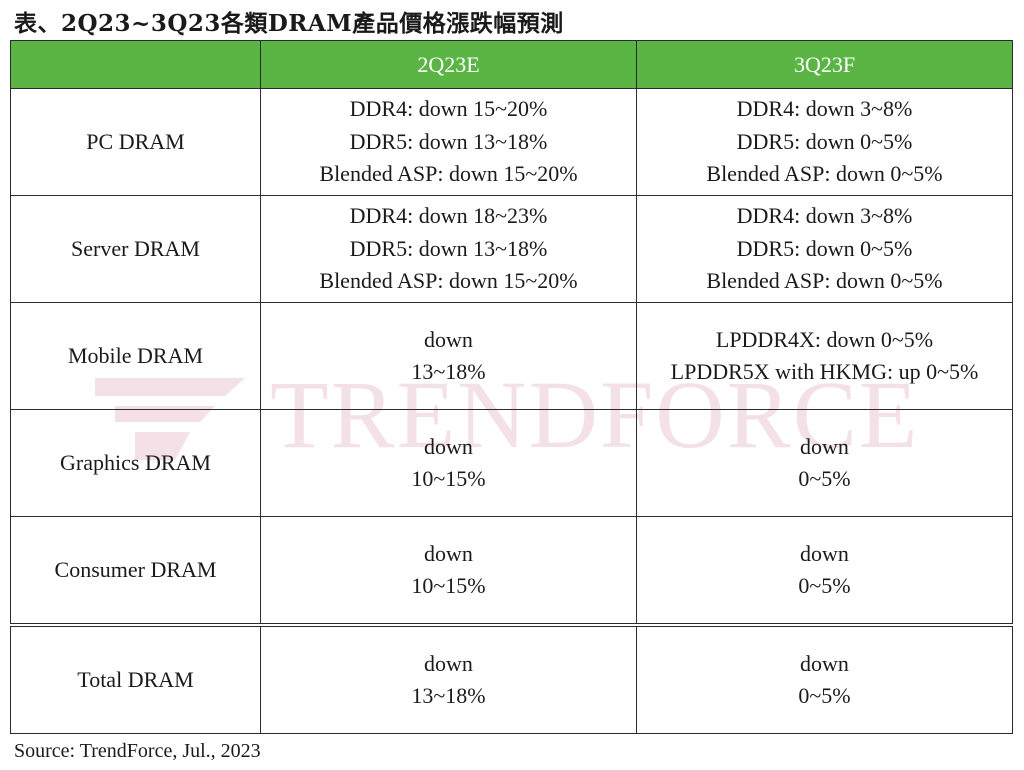  I want to click on table-row-graphics-dram: Graphics DRAM down 10~15% down 0~5%, so click(511, 463).